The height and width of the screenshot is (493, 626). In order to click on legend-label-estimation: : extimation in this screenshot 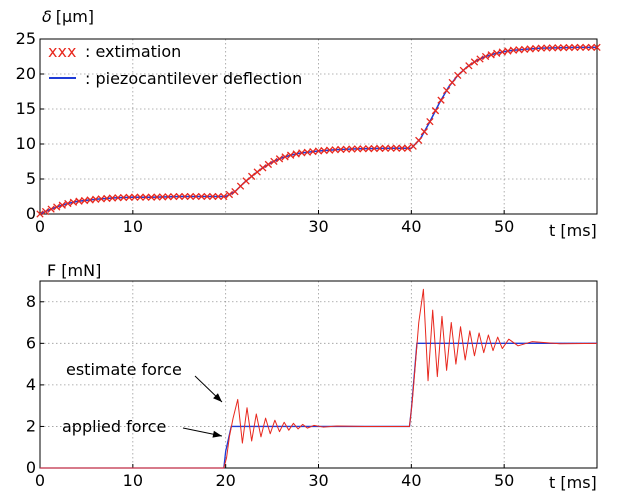, I will do `click(133, 51)`.